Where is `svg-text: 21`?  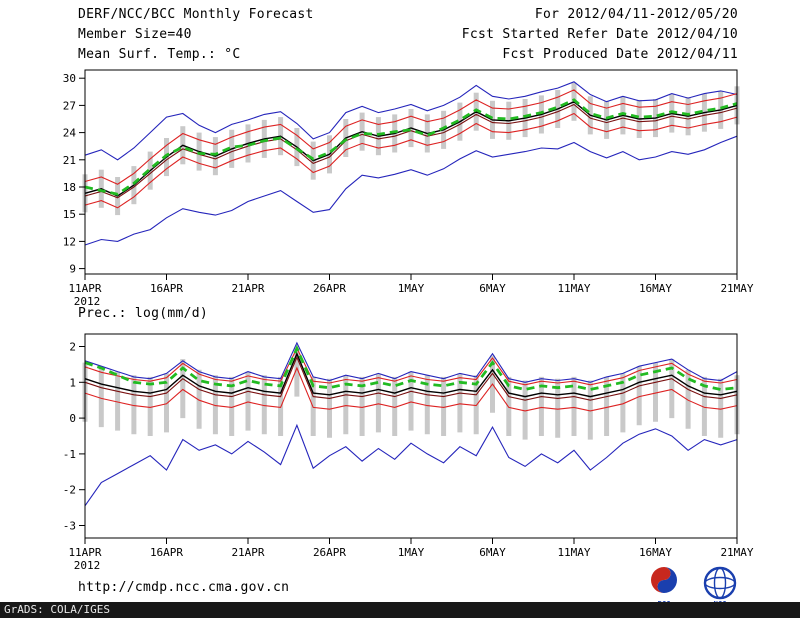
svg-text: 21 is located at coordinates (69, 160).